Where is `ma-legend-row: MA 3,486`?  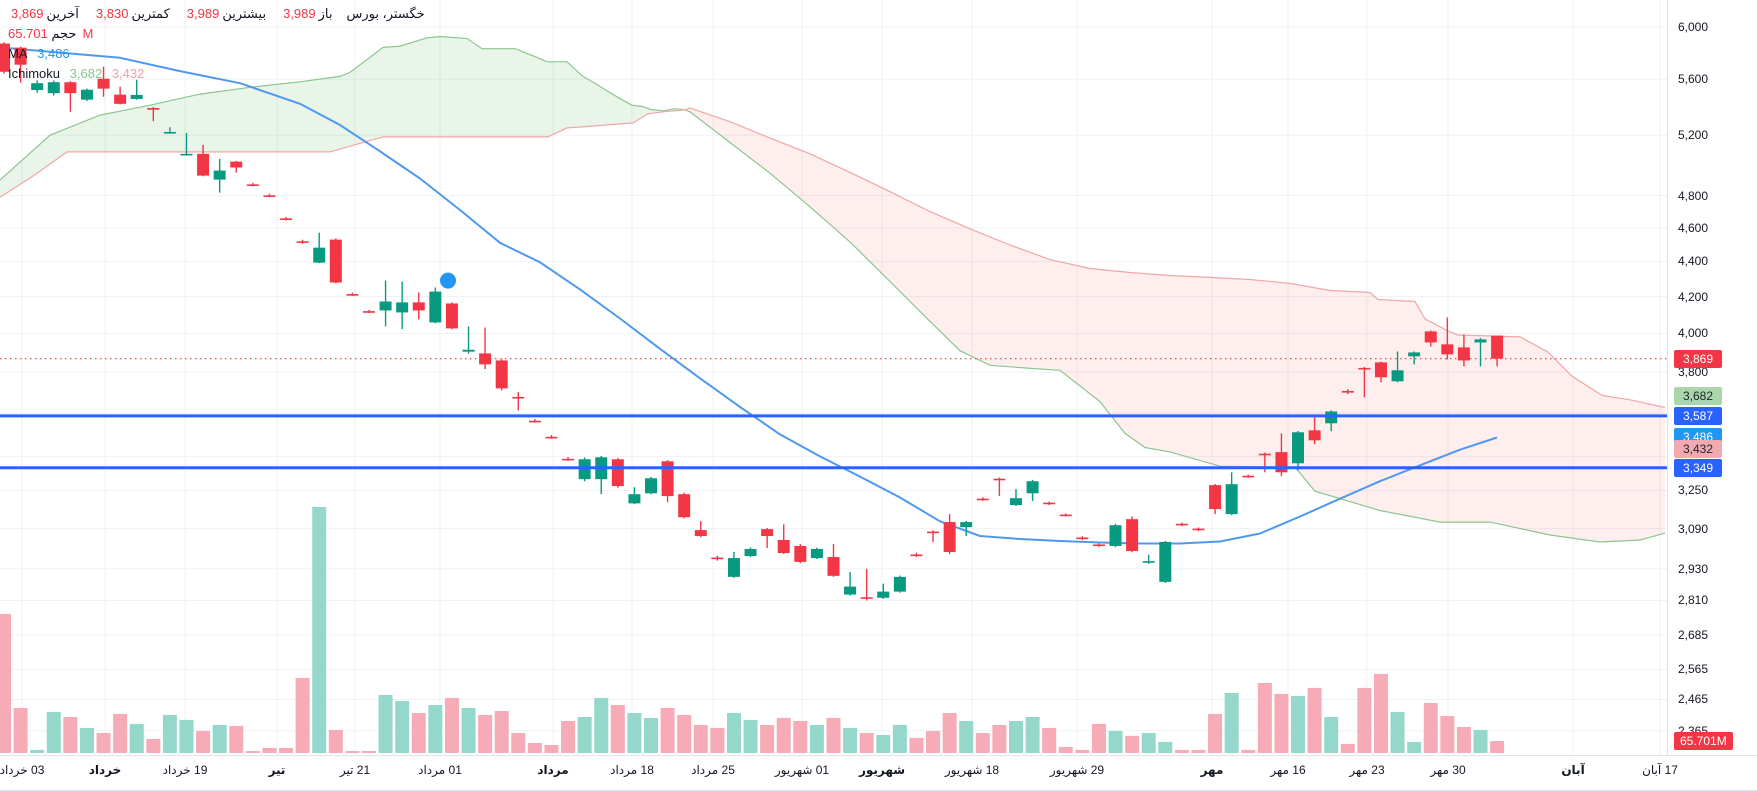 ma-legend-row: MA 3,486 is located at coordinates (216, 54).